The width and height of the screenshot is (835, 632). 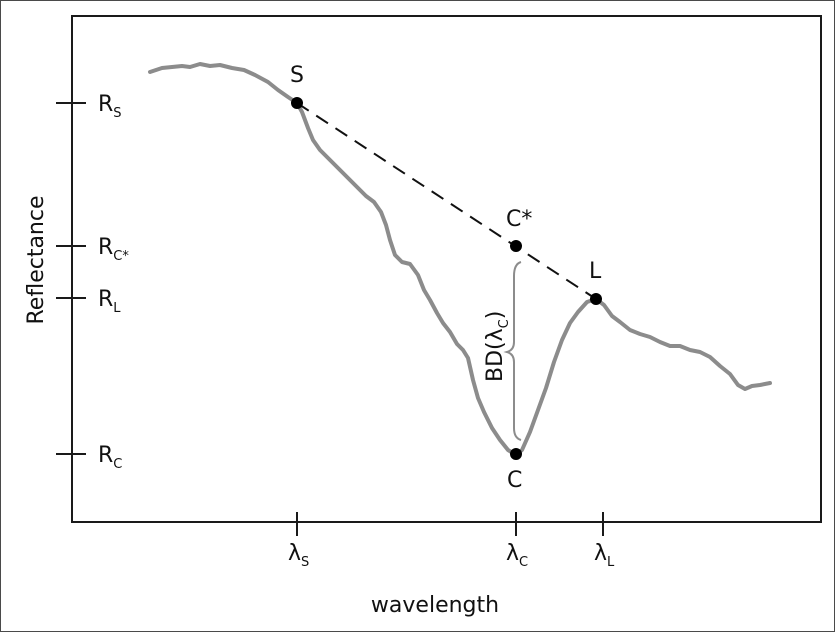 I want to click on point-l, so click(x=596, y=299).